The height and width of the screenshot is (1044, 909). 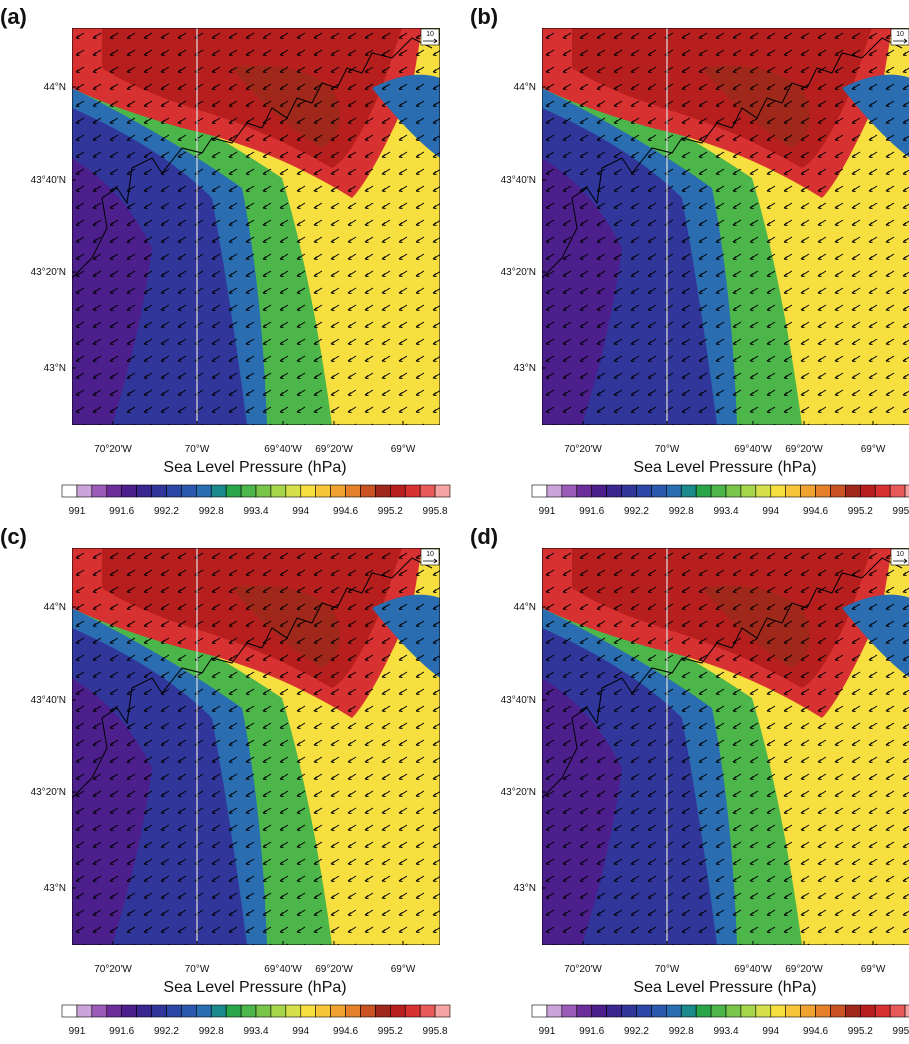 I want to click on x-axis-label: Sea Level Pressure (hPa), so click(x=254, y=467).